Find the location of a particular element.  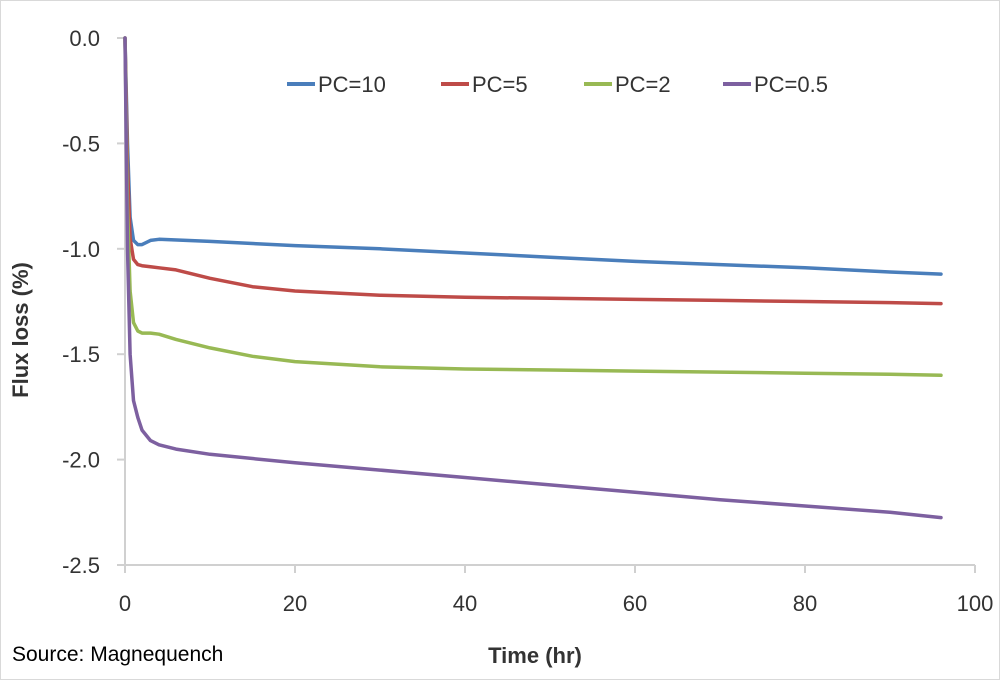

x-tick-label: 60 is located at coordinates (635, 603).